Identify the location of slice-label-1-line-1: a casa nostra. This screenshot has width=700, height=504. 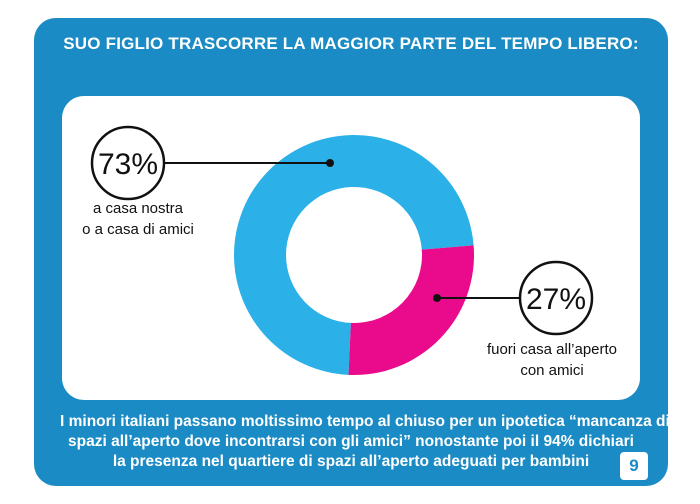
(138, 208).